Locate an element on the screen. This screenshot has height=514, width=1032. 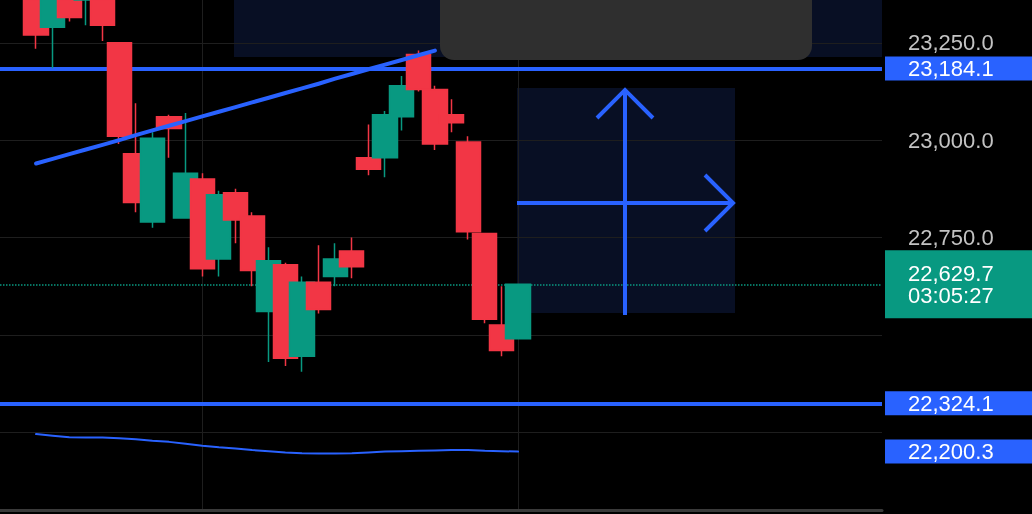
ref-line-label: 23,184.1 is located at coordinates (951, 68).